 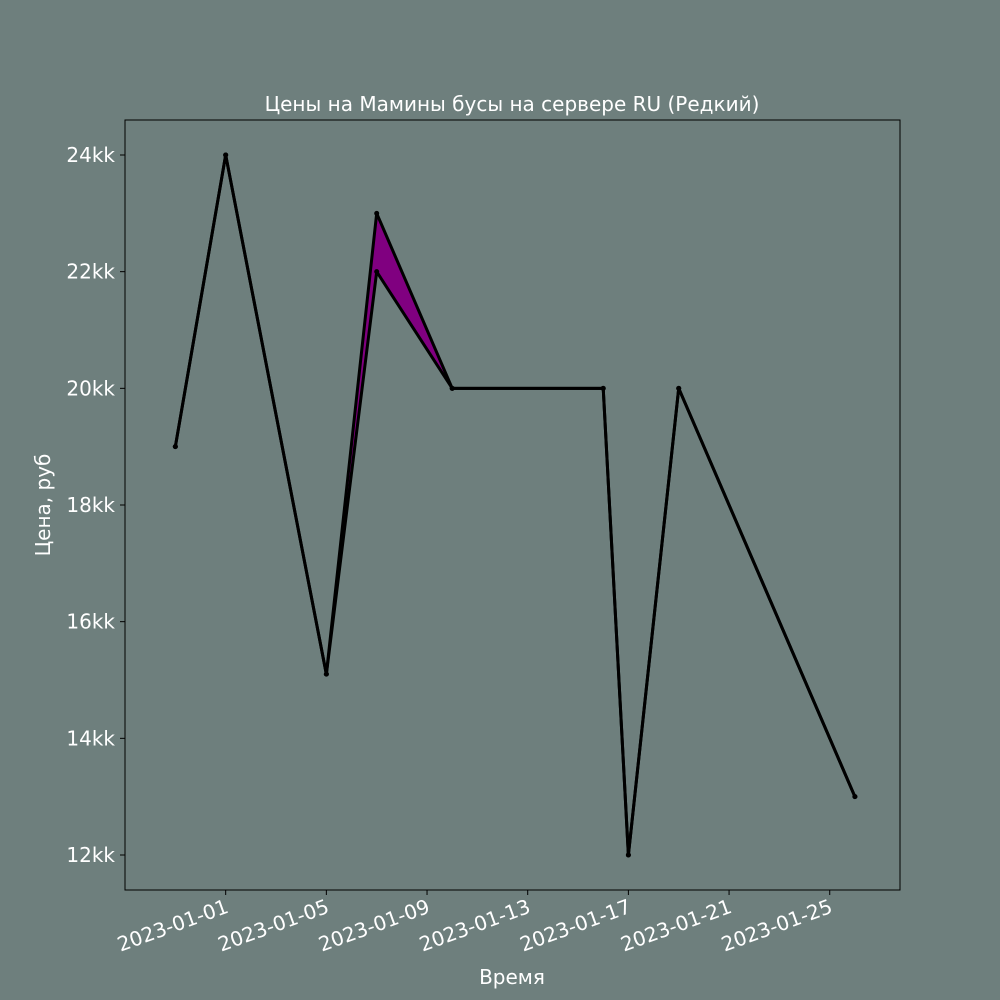 What do you see at coordinates (90, 388) in the screenshot?
I see `y-tick-label: 20kk` at bounding box center [90, 388].